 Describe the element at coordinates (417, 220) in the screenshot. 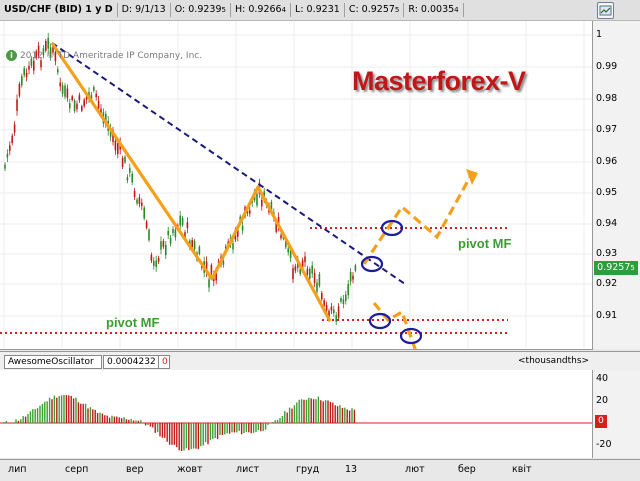

I see `projection-up` at that location.